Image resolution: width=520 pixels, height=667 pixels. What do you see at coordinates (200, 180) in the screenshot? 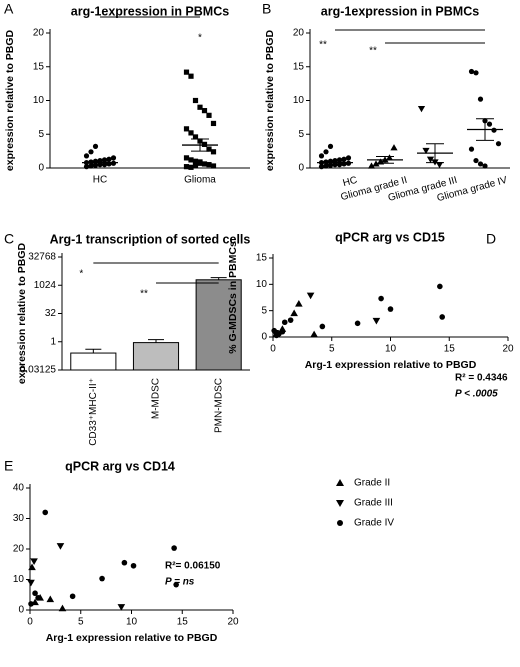
I see `x-tick-label: Glioma` at bounding box center [200, 180].